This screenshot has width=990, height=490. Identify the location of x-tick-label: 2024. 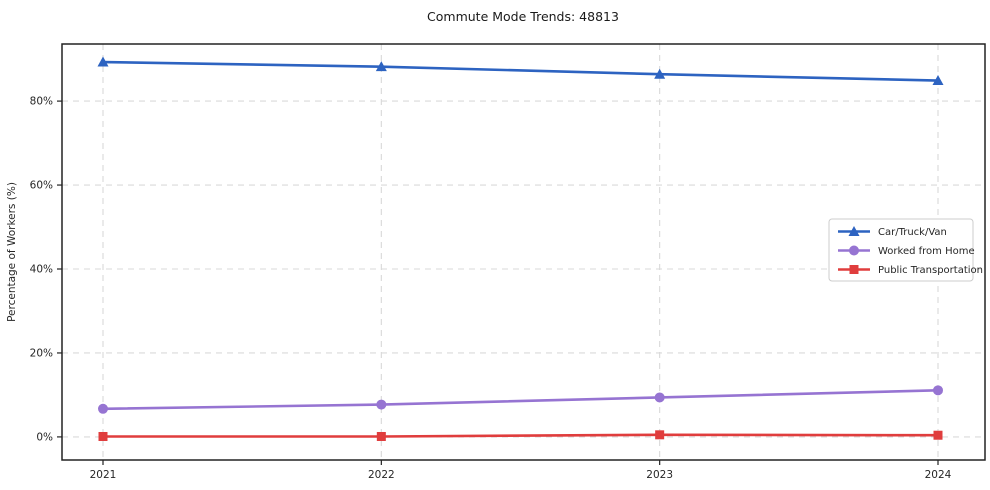
(938, 475).